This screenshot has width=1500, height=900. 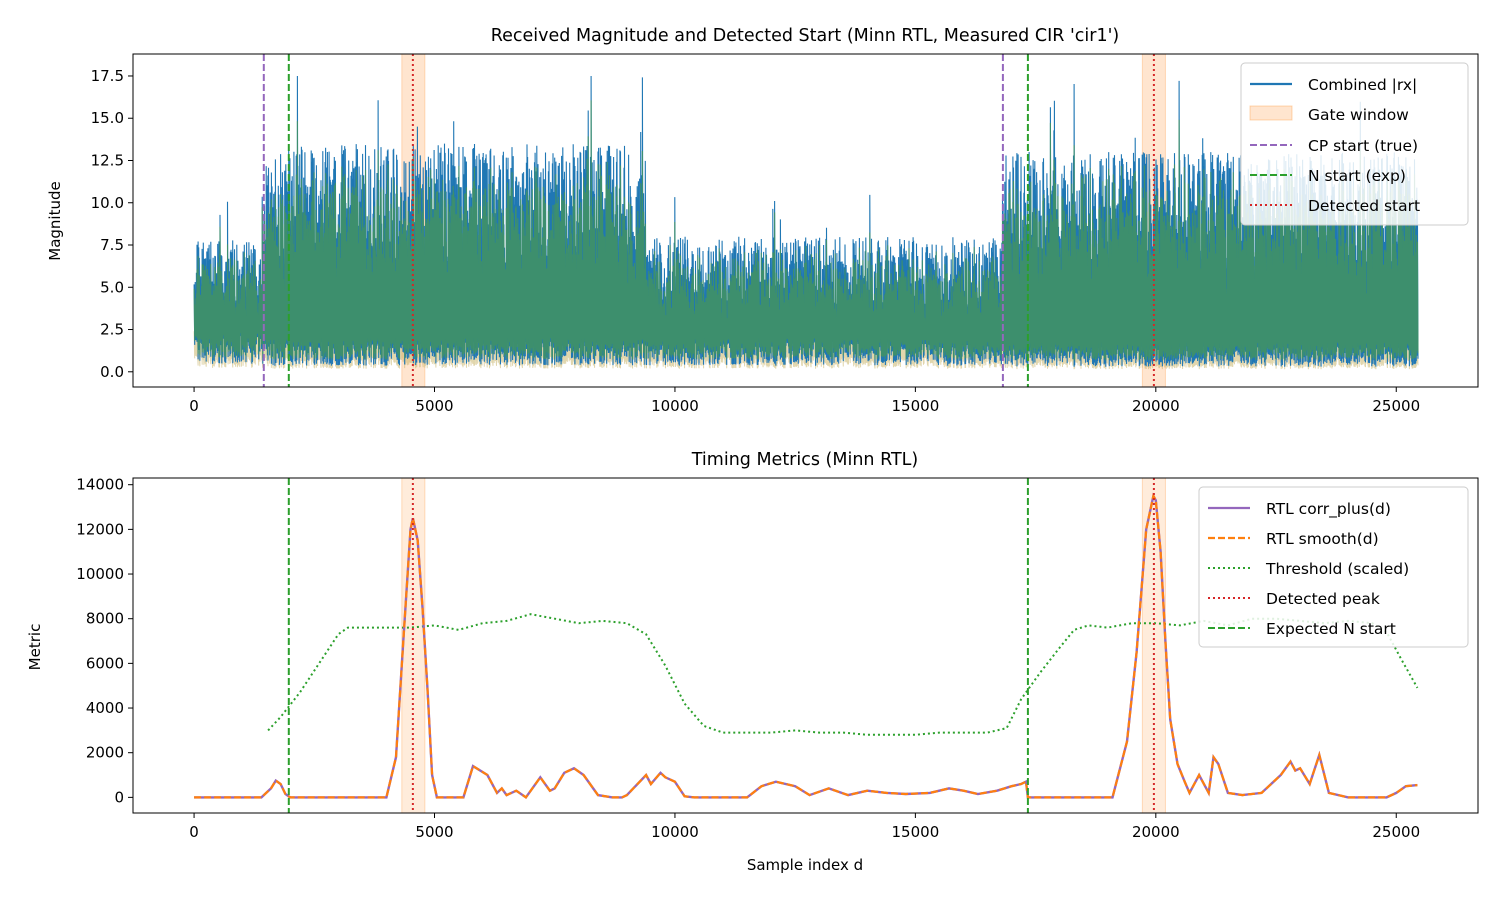 What do you see at coordinates (1364, 206) in the screenshot?
I see `legend-label-detected-start: Detected start` at bounding box center [1364, 206].